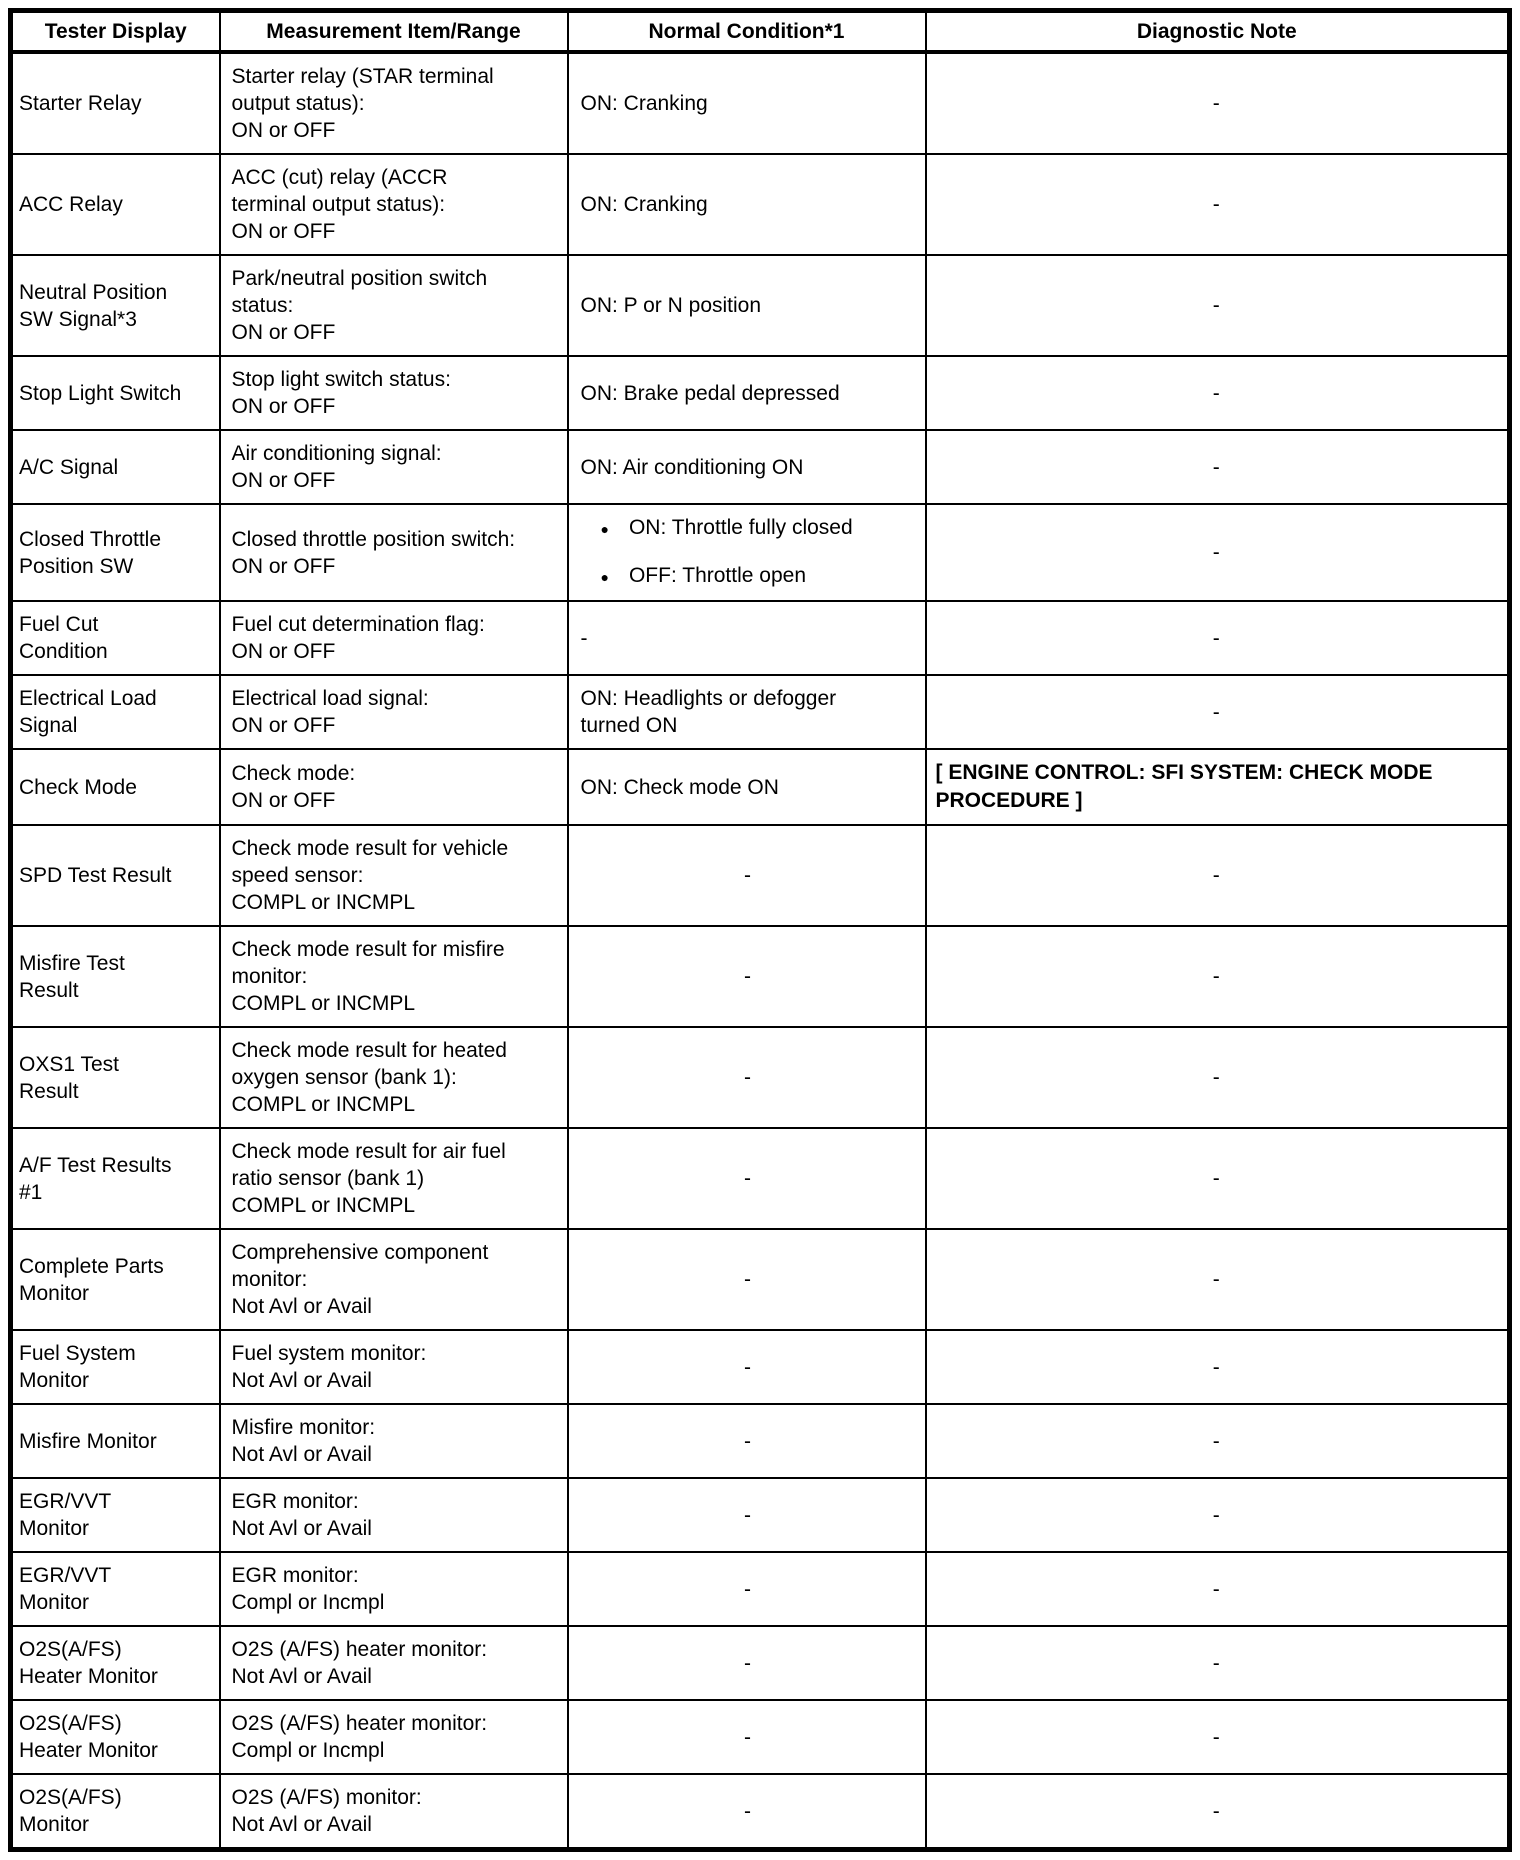 The image size is (1520, 1860). I want to click on bullet-item-text: ON: Throttle fully closed, so click(740, 527).